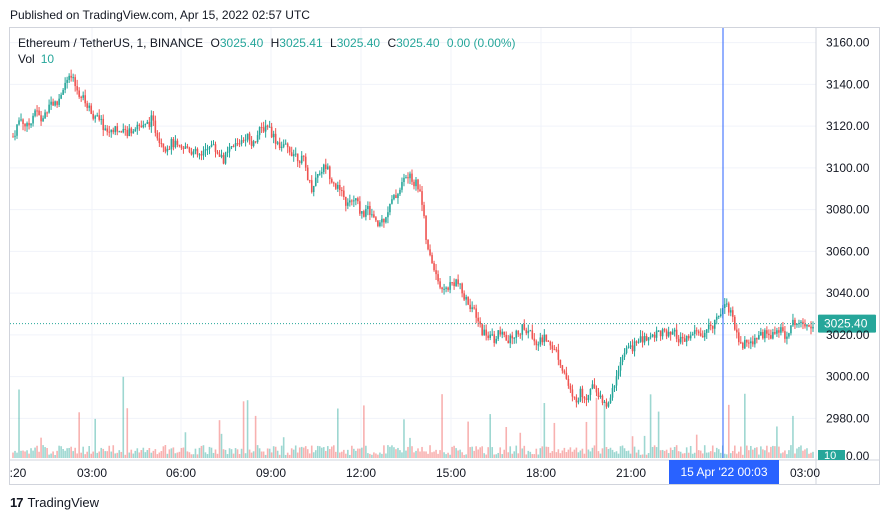  What do you see at coordinates (63, 502) in the screenshot?
I see `brand-label: TradingView` at bounding box center [63, 502].